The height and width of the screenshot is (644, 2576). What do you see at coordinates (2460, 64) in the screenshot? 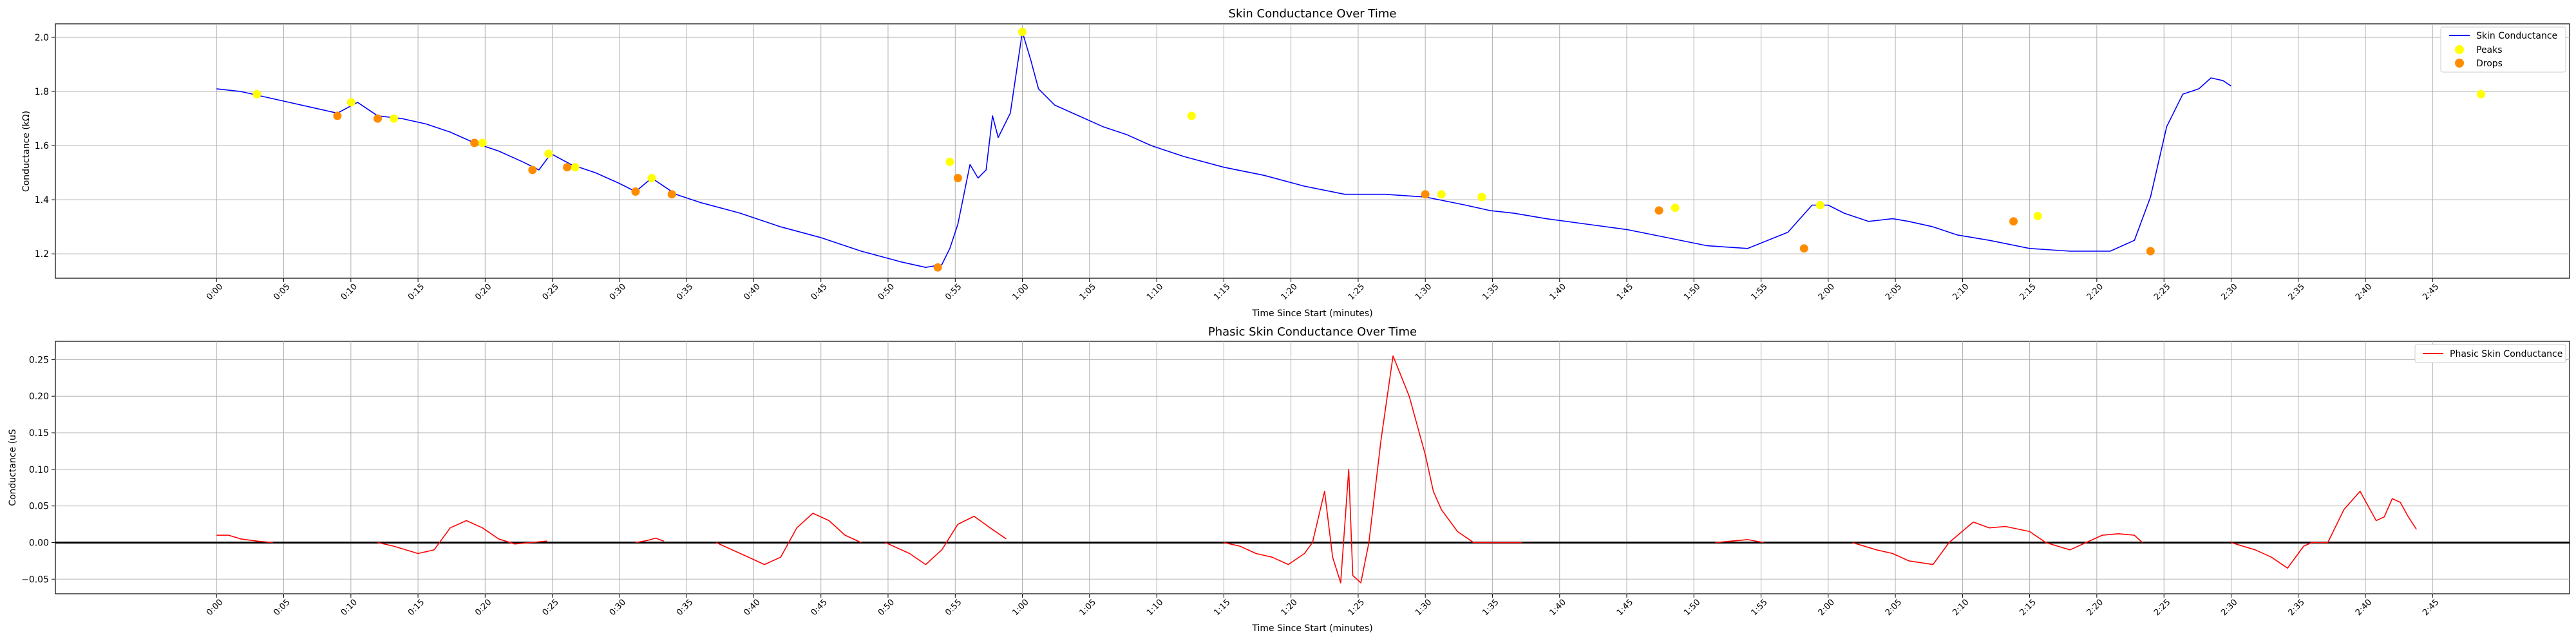
I see `legend-drops-swatch` at bounding box center [2460, 64].